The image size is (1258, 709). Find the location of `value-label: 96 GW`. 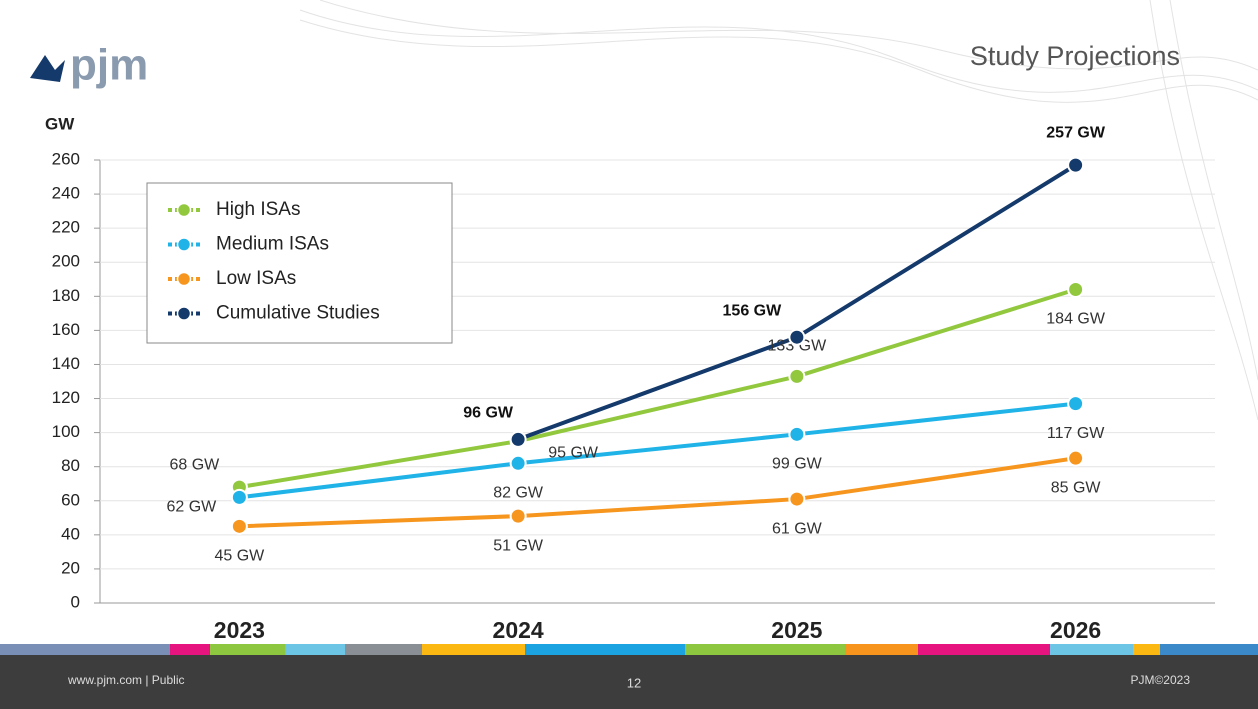

value-label: 96 GW is located at coordinates (488, 413).